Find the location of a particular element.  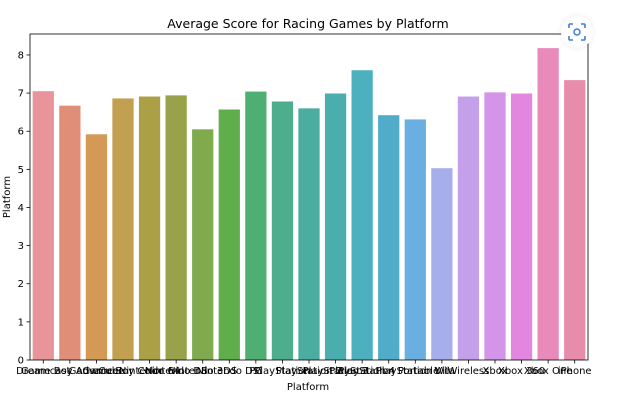

y-tick-label: 7 is located at coordinates (21, 94).